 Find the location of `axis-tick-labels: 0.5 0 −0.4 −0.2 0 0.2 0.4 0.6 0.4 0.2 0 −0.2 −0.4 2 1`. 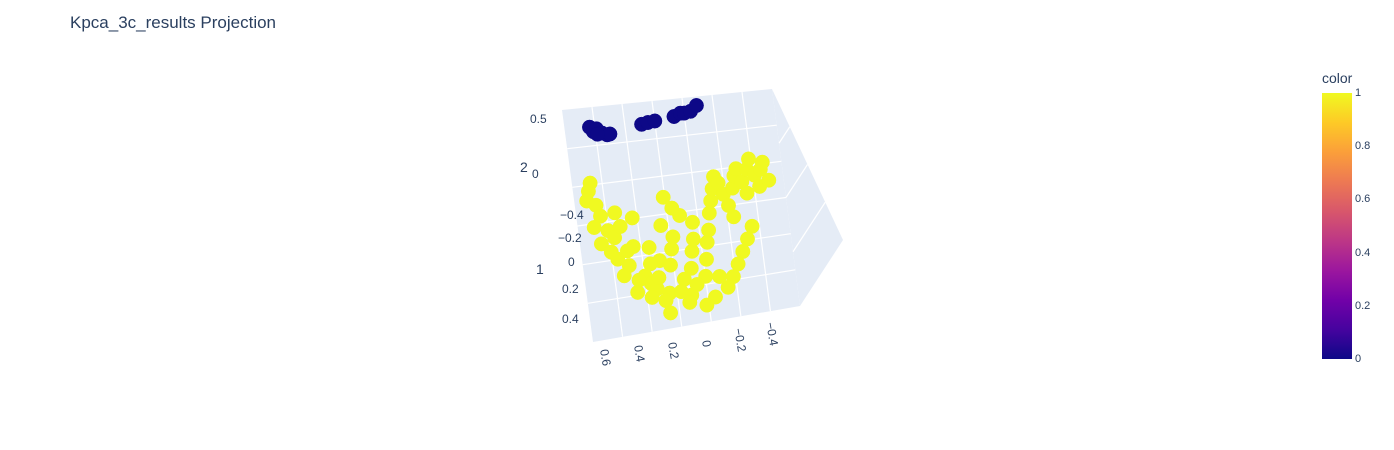

axis-tick-labels: 0.5 0 −0.4 −0.2 0 0.2 0.4 0.6 0.4 0.2 0 −0.2 −0.4 2 1 is located at coordinates (650, 239).